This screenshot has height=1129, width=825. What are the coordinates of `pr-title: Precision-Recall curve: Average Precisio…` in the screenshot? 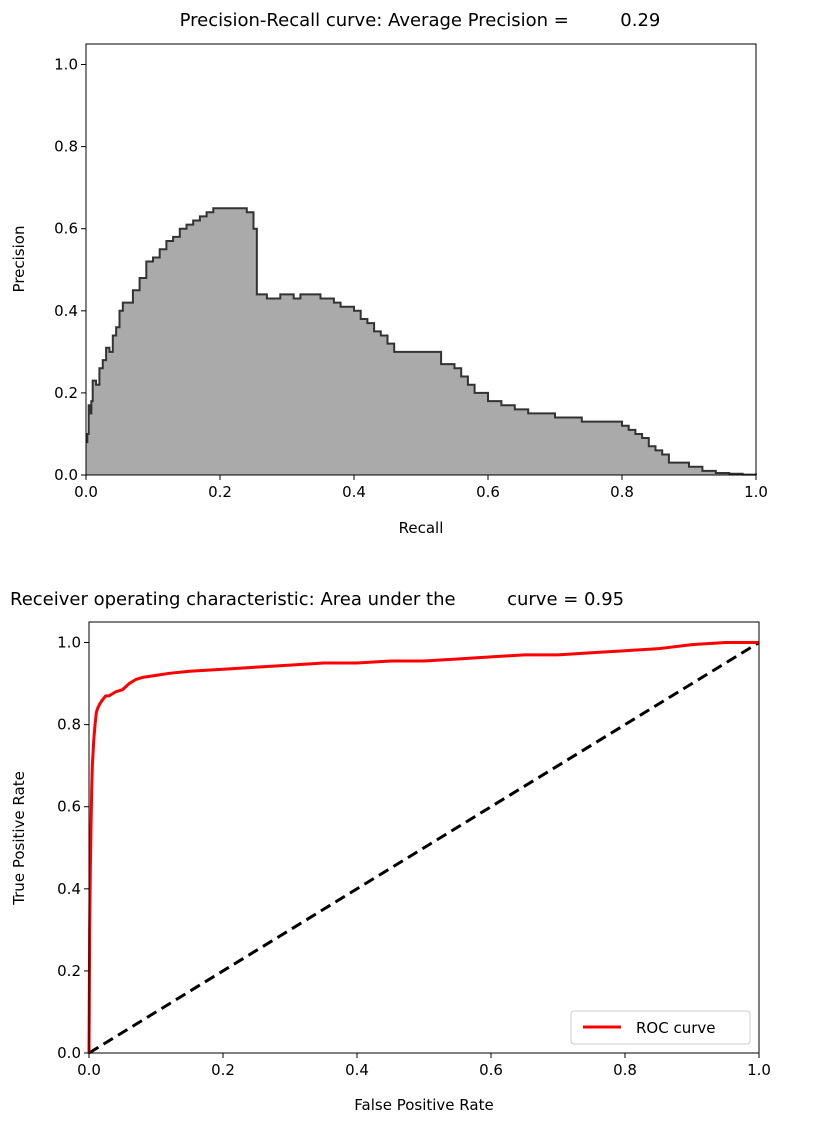 It's located at (420, 20).